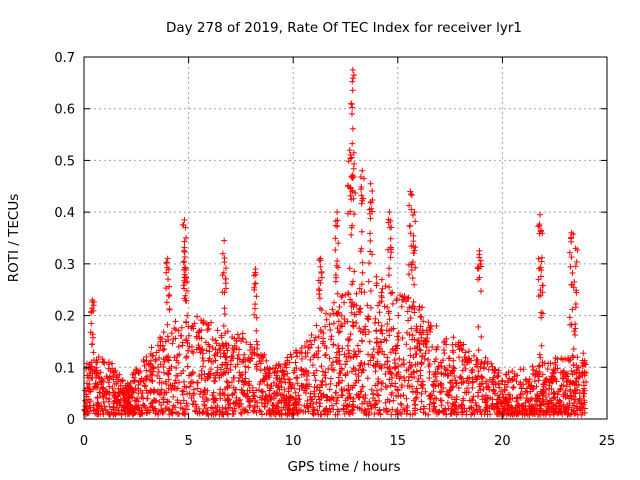 The width and height of the screenshot is (640, 480). I want to click on y-axis-label: ROTI / TECUs, so click(14, 238).